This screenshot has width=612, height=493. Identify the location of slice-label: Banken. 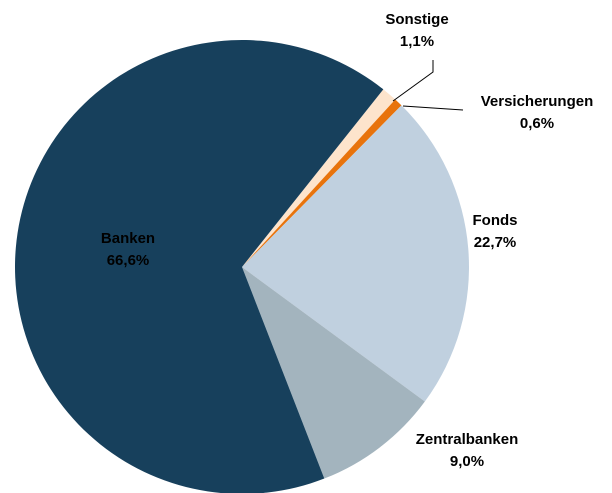
(128, 238).